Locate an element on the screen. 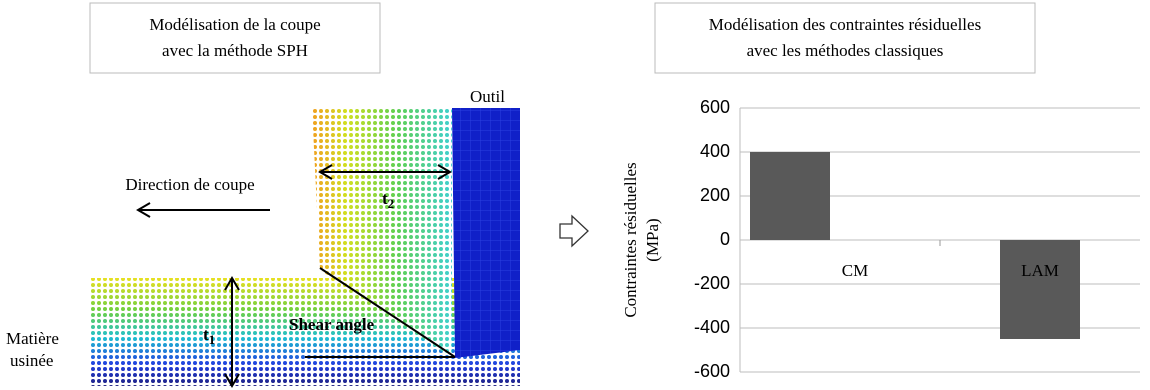  y-tick-label: -200 is located at coordinates (712, 283).